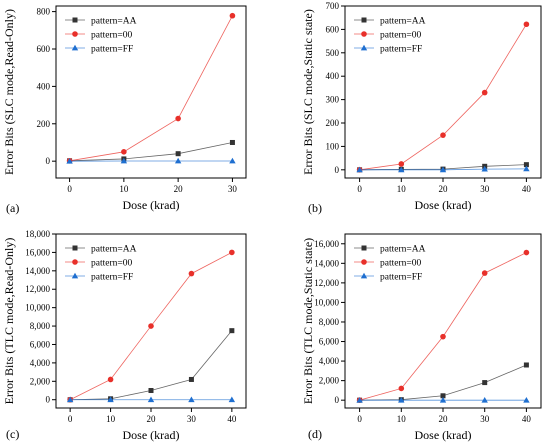  Describe the element at coordinates (37, 252) in the screenshot. I see `y-tick-label: 16,000` at that location.